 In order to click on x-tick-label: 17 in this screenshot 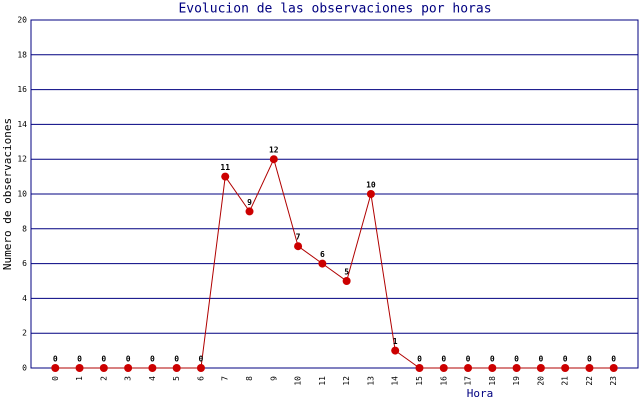, I will do `click(468, 381)`.